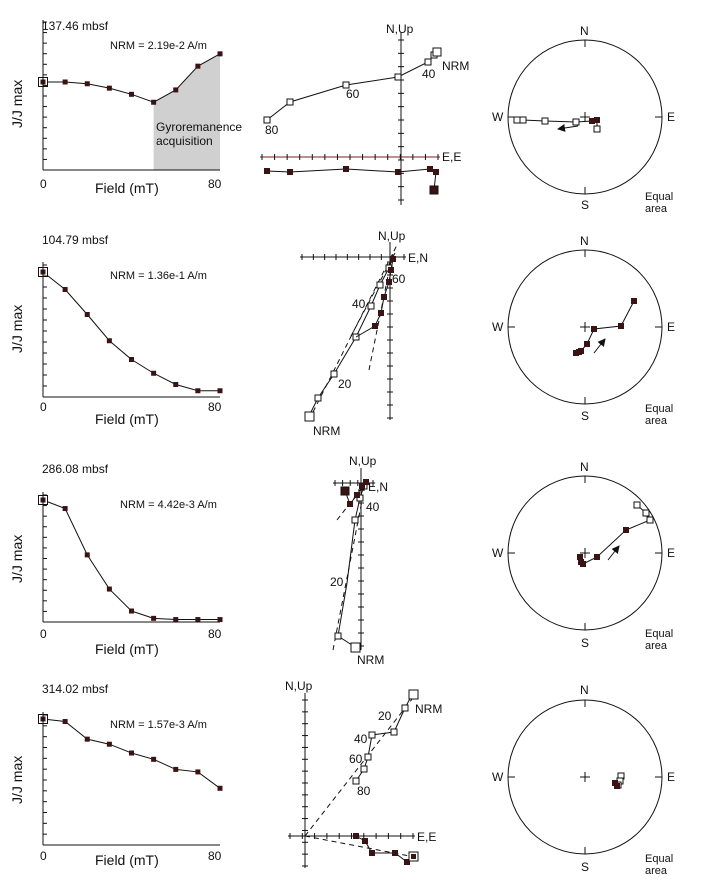 The height and width of the screenshot is (884, 702). Describe the element at coordinates (378, 487) in the screenshot. I see `axis-label-horizontal: E,N` at that location.